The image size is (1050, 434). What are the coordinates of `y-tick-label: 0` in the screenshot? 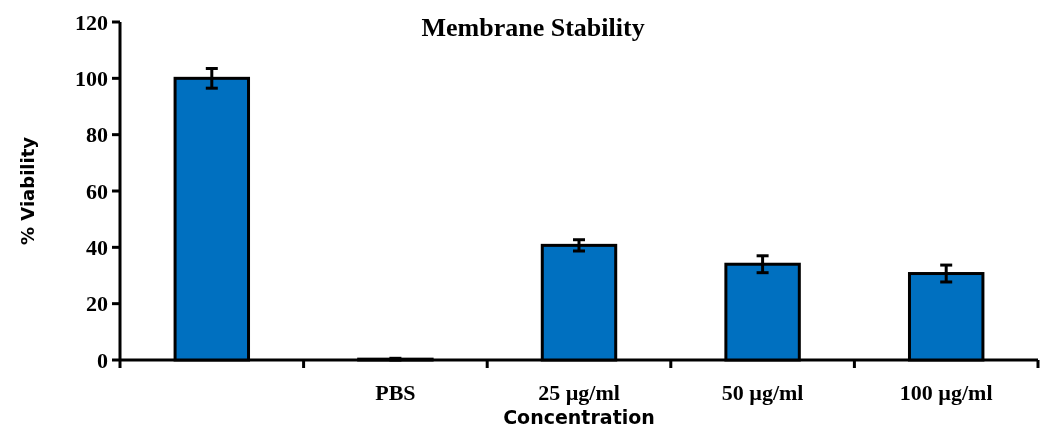 It's located at (102, 360).